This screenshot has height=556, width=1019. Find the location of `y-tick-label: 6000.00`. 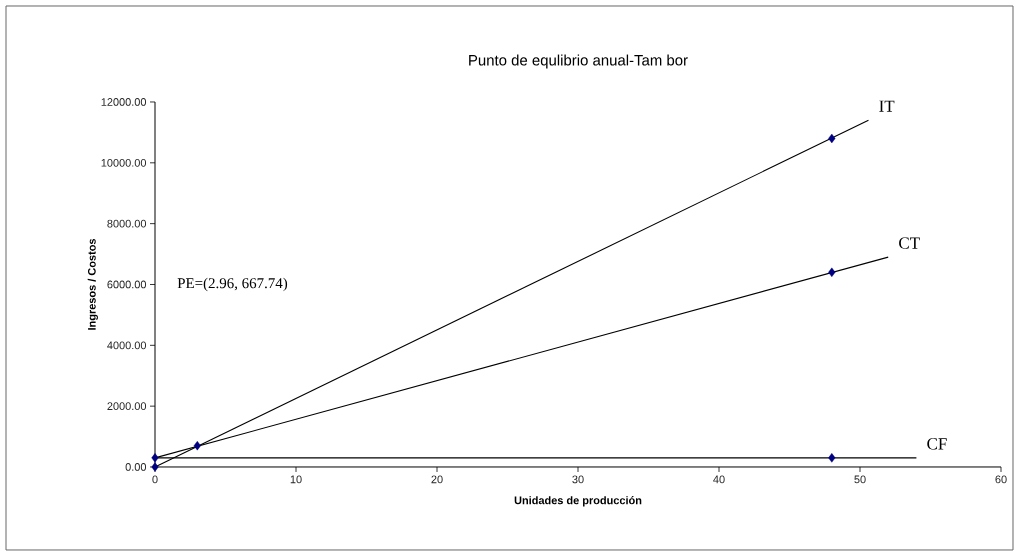

y-tick-label: 6000.00 is located at coordinates (127, 284).